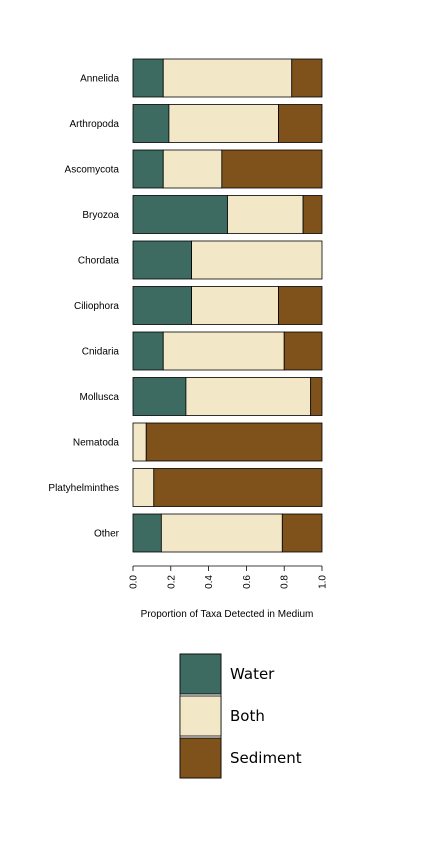  Describe the element at coordinates (101, 352) in the screenshot. I see `category-label: Cnidaria` at that location.